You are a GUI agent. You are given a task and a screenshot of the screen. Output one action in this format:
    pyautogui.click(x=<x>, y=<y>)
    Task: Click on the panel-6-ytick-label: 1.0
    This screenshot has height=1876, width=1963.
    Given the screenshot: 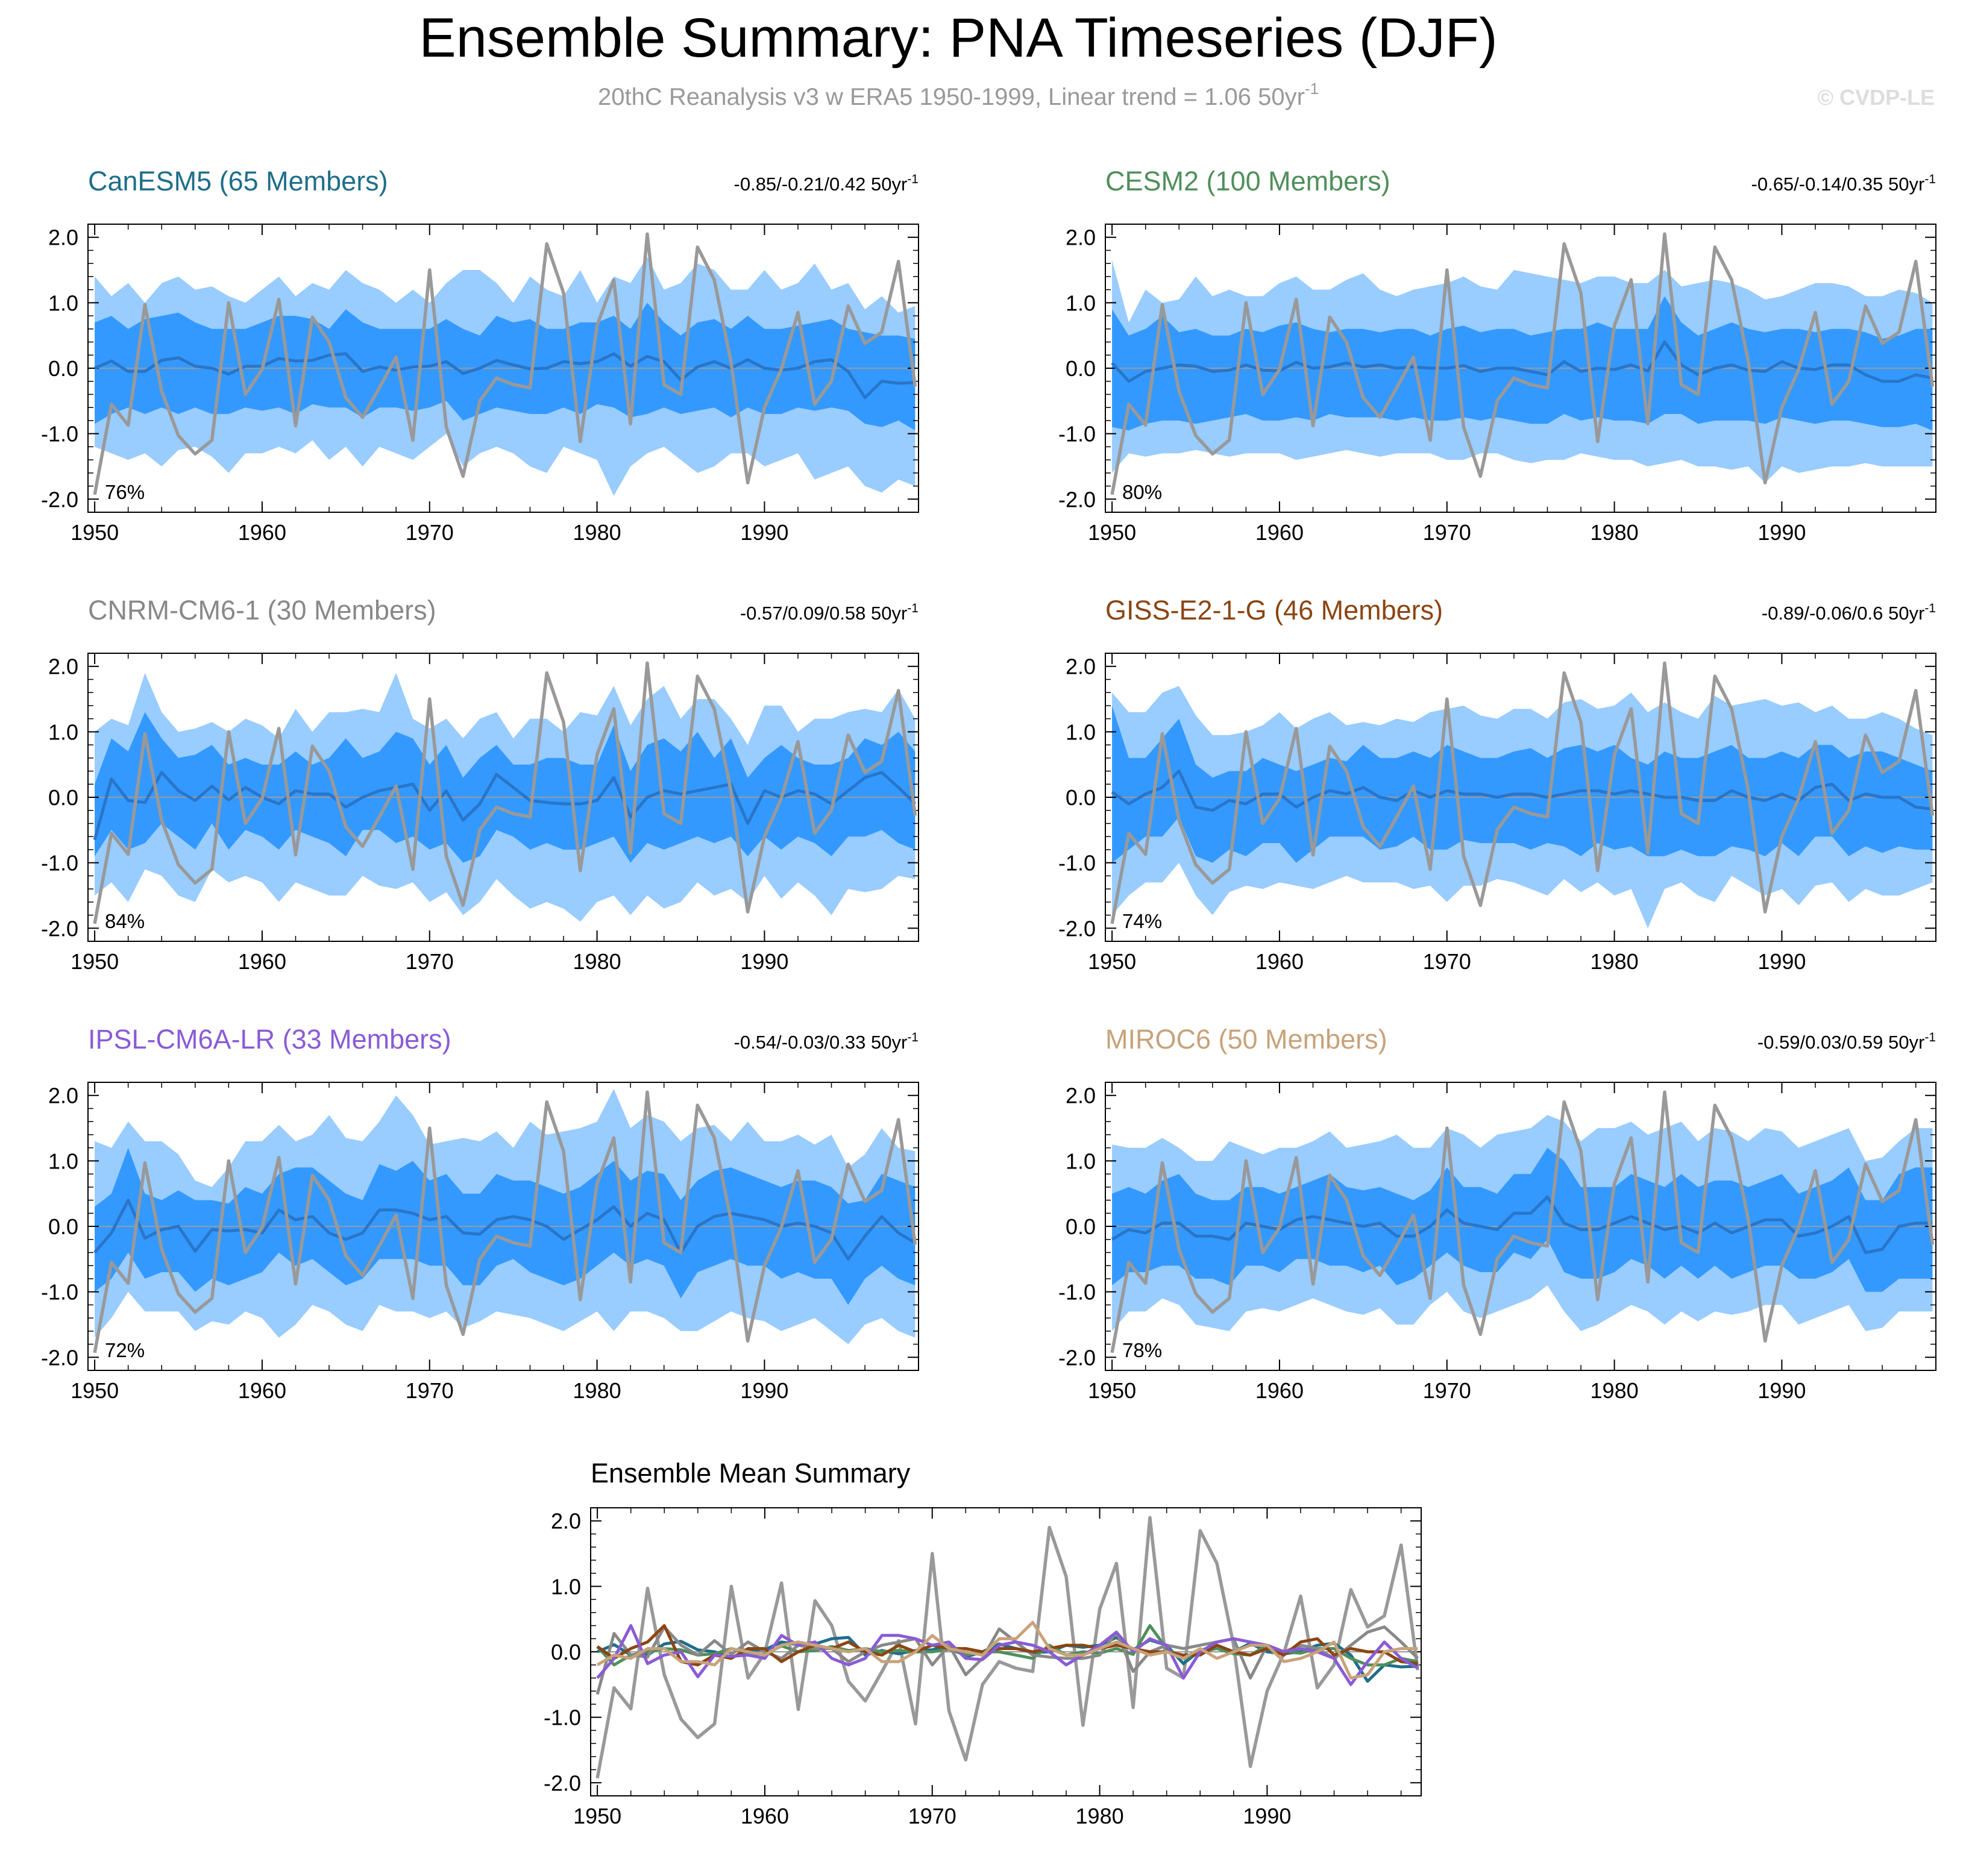 What is the action you would take?
    pyautogui.click(x=1081, y=1161)
    